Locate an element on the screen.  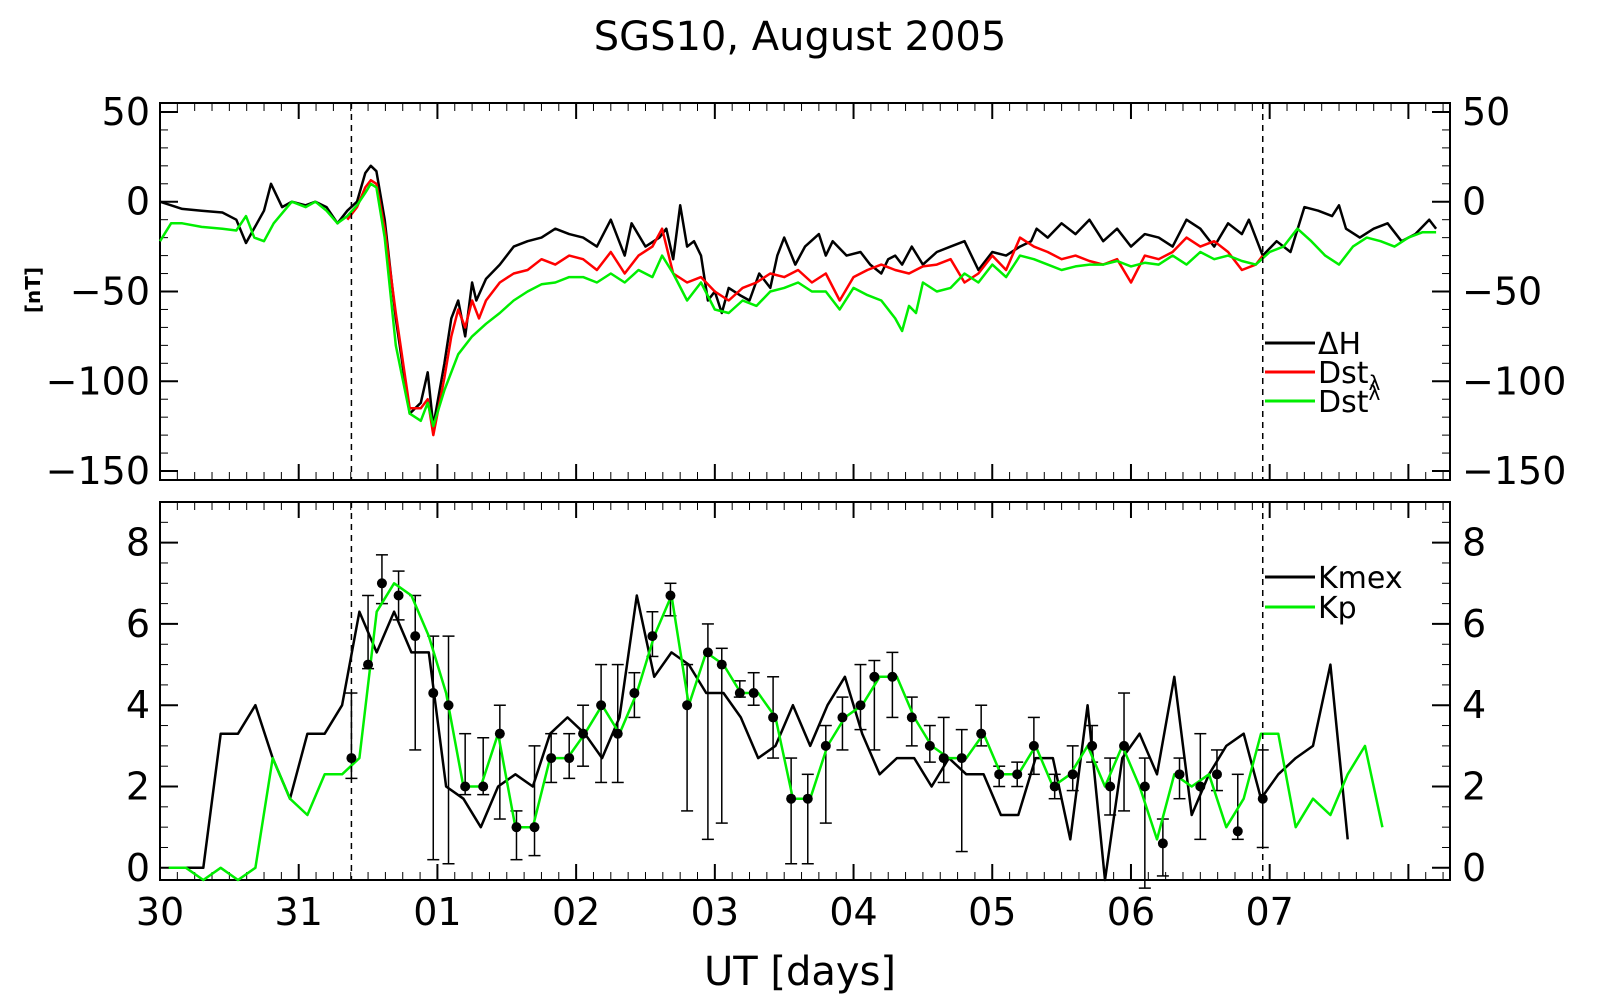
bottom-ytick-label-right: 8 is located at coordinates (1474, 543).